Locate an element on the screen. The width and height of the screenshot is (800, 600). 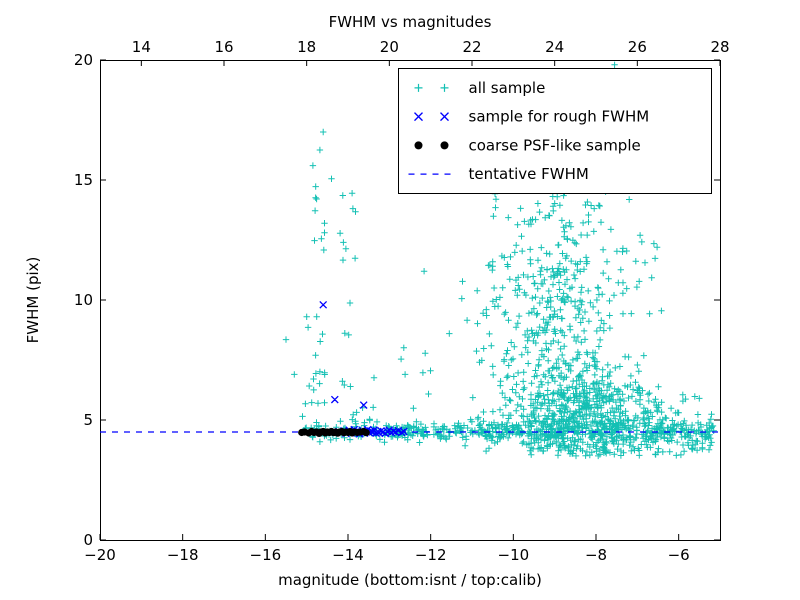
legend-entry: tentative FWHM is located at coordinates (498, 174).